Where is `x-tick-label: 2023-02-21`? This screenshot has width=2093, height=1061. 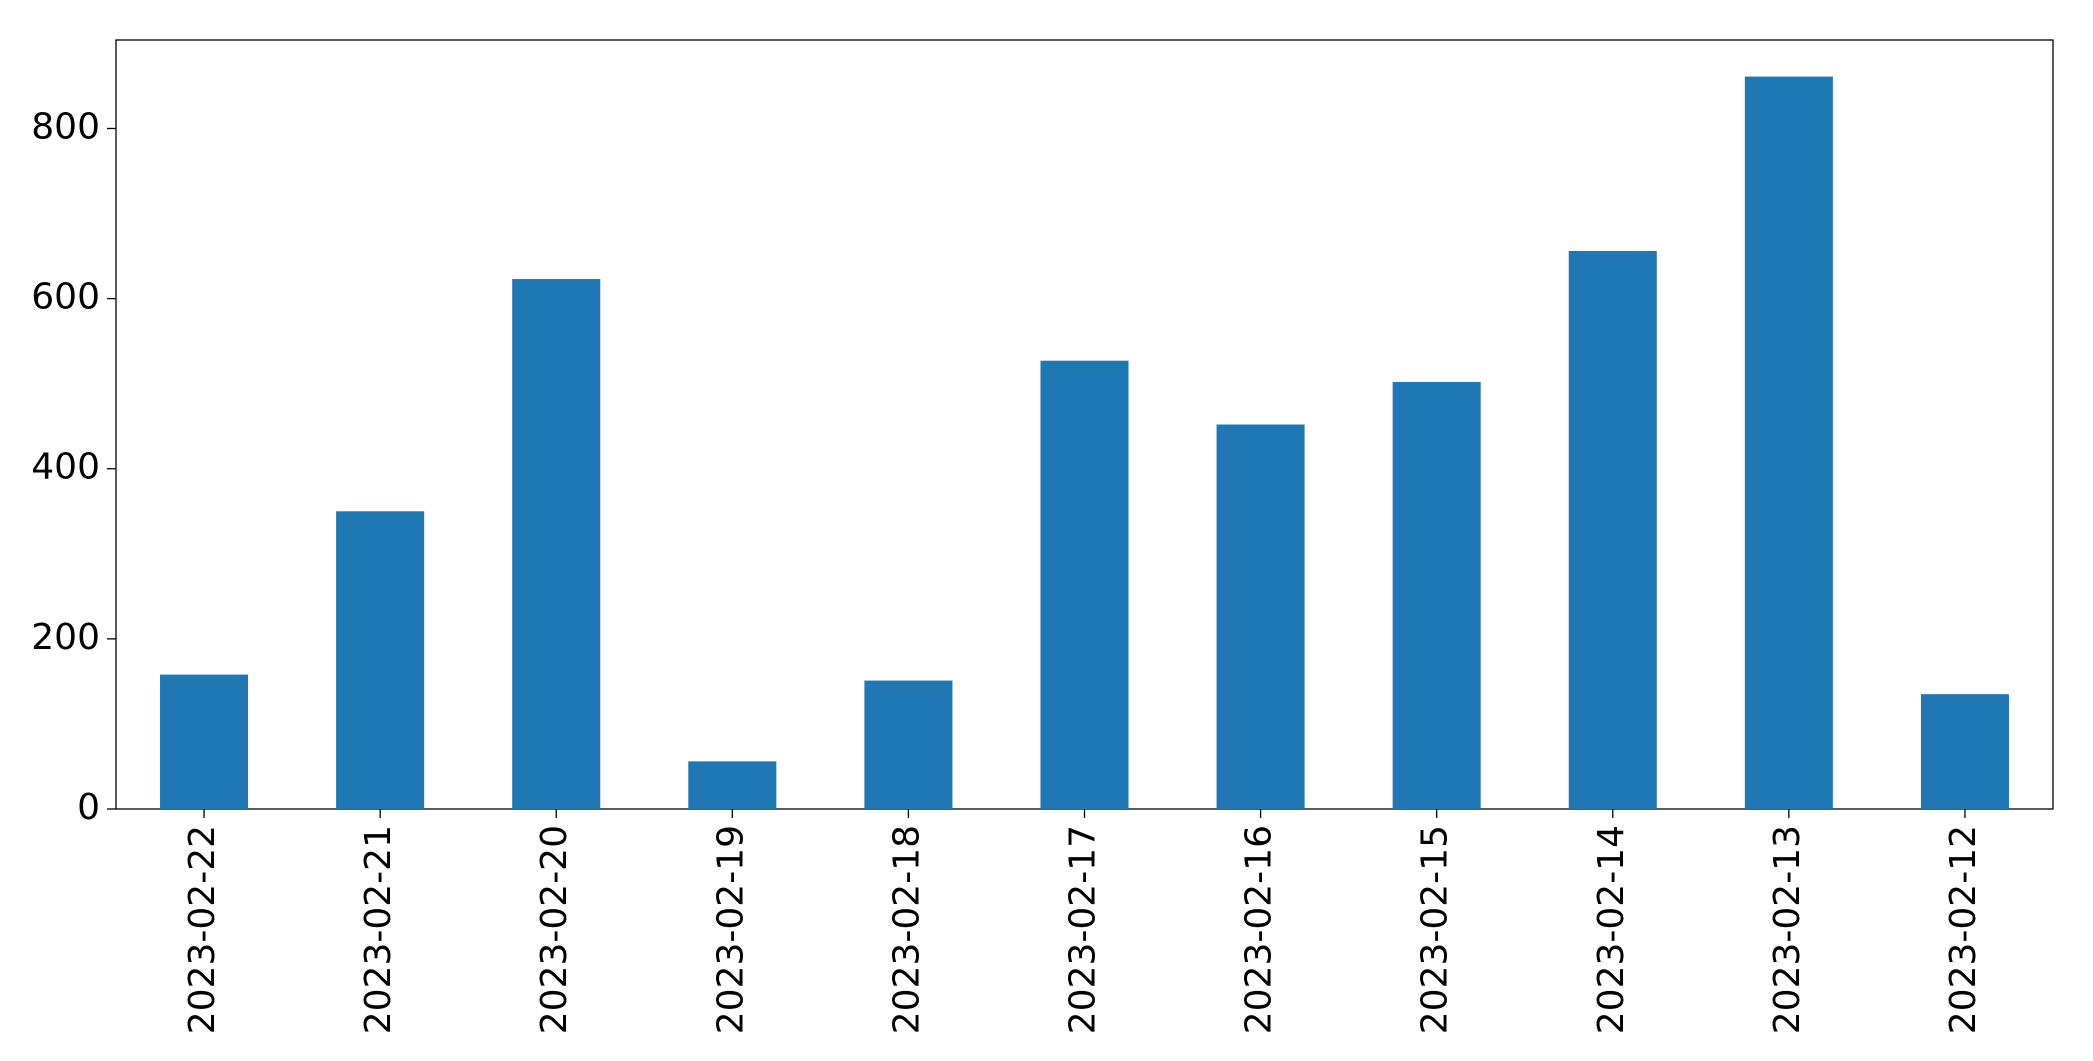
x-tick-label: 2023-02-21 is located at coordinates (378, 929).